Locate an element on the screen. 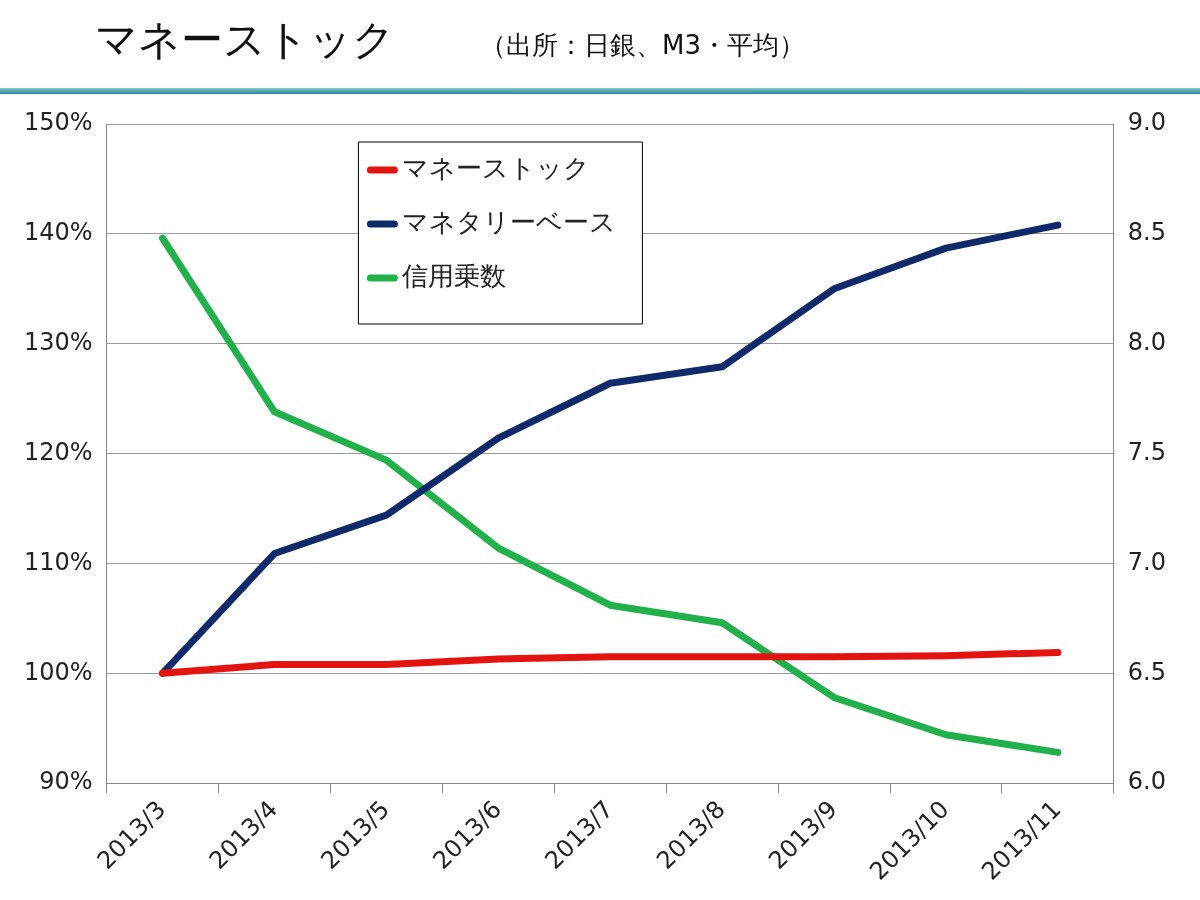  y-tick-label: 90% is located at coordinates (66, 781).